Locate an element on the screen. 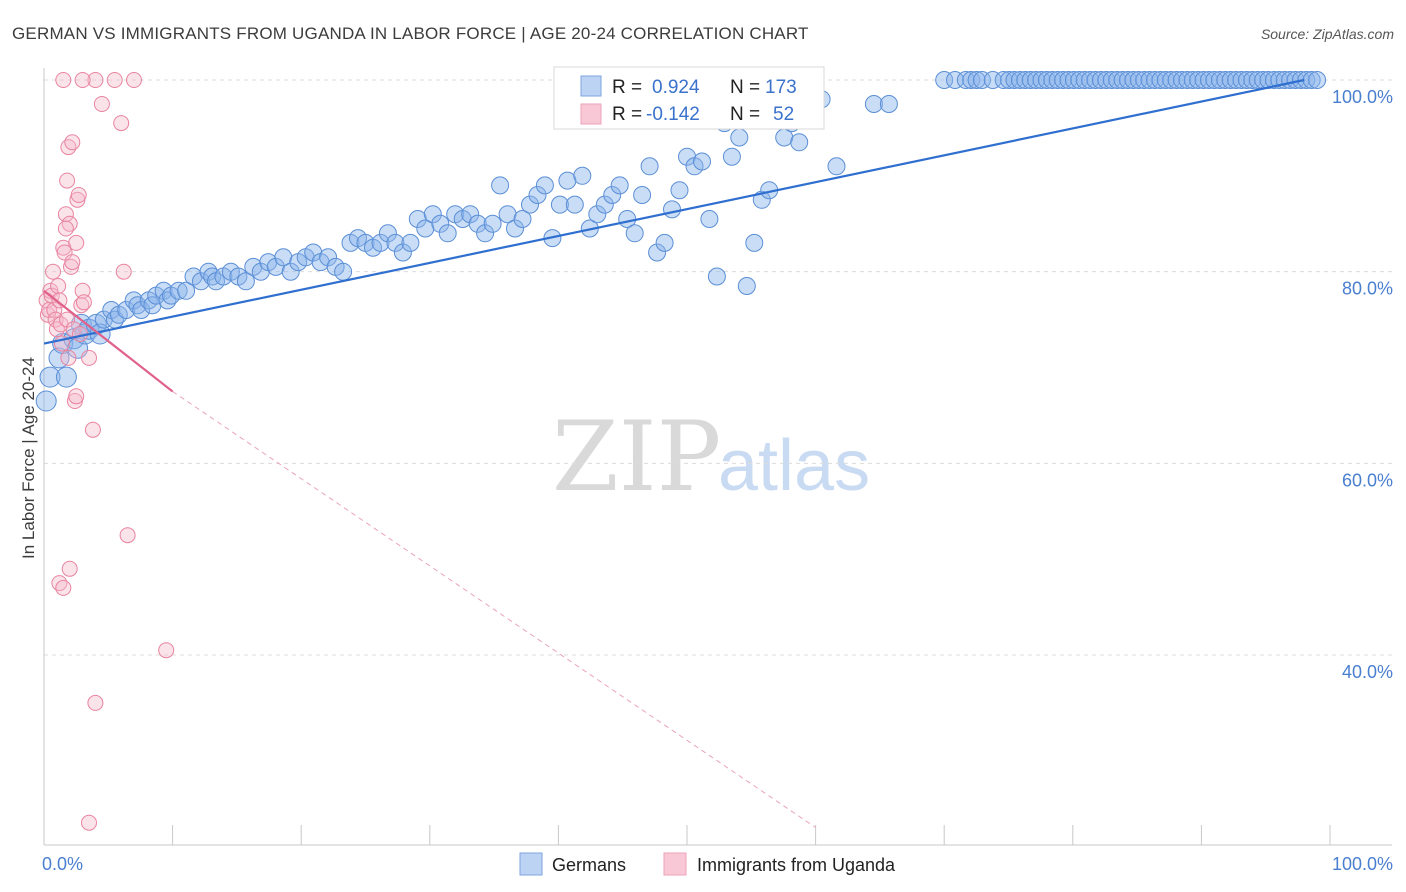  legend-label-uganda: Immigrants from Uganda is located at coordinates (796, 865).